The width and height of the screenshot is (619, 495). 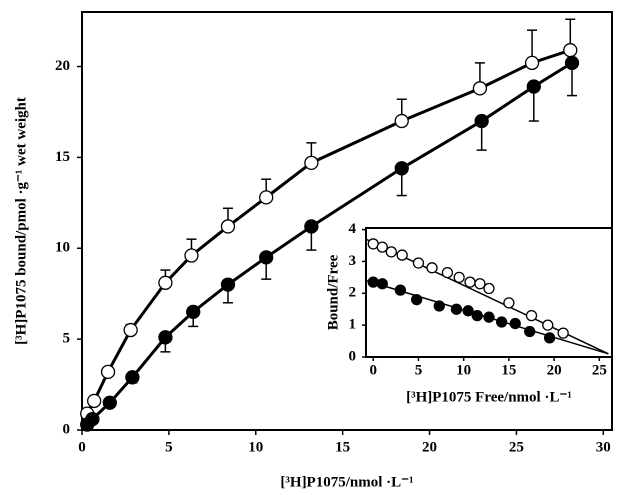 What do you see at coordinates (67, 339) in the screenshot?
I see `y-tick-label: 5` at bounding box center [67, 339].